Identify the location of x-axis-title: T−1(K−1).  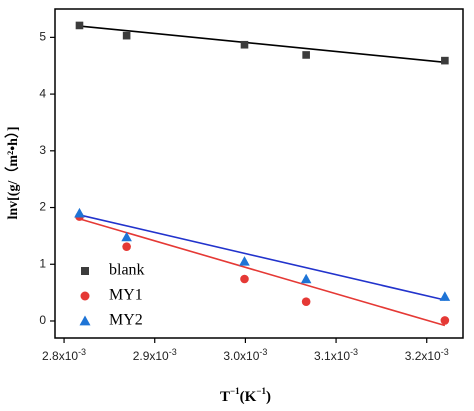
(245, 395).